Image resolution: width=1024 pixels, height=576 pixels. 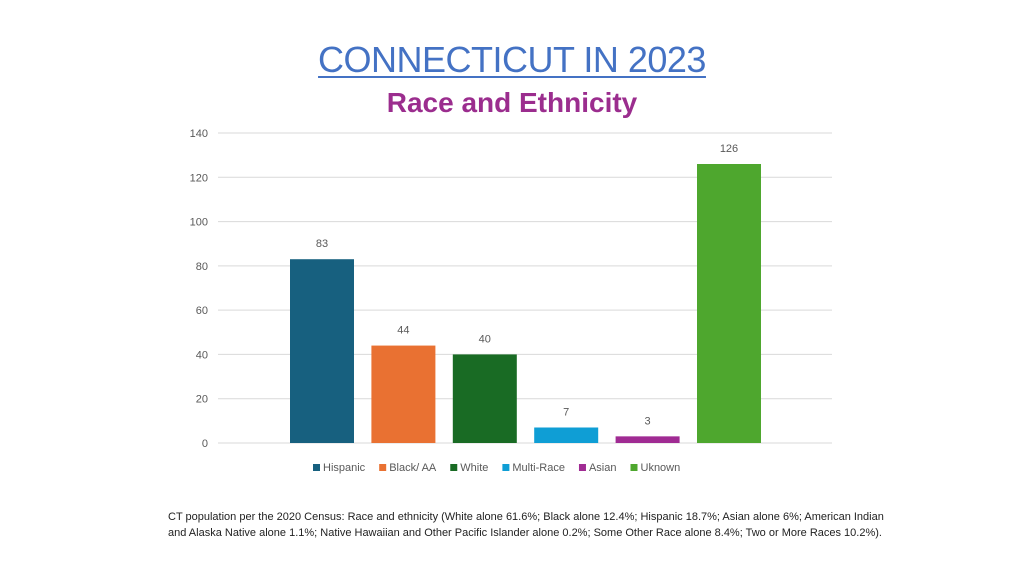 What do you see at coordinates (538, 468) in the screenshot?
I see `legend-label: Multi-Race` at bounding box center [538, 468].